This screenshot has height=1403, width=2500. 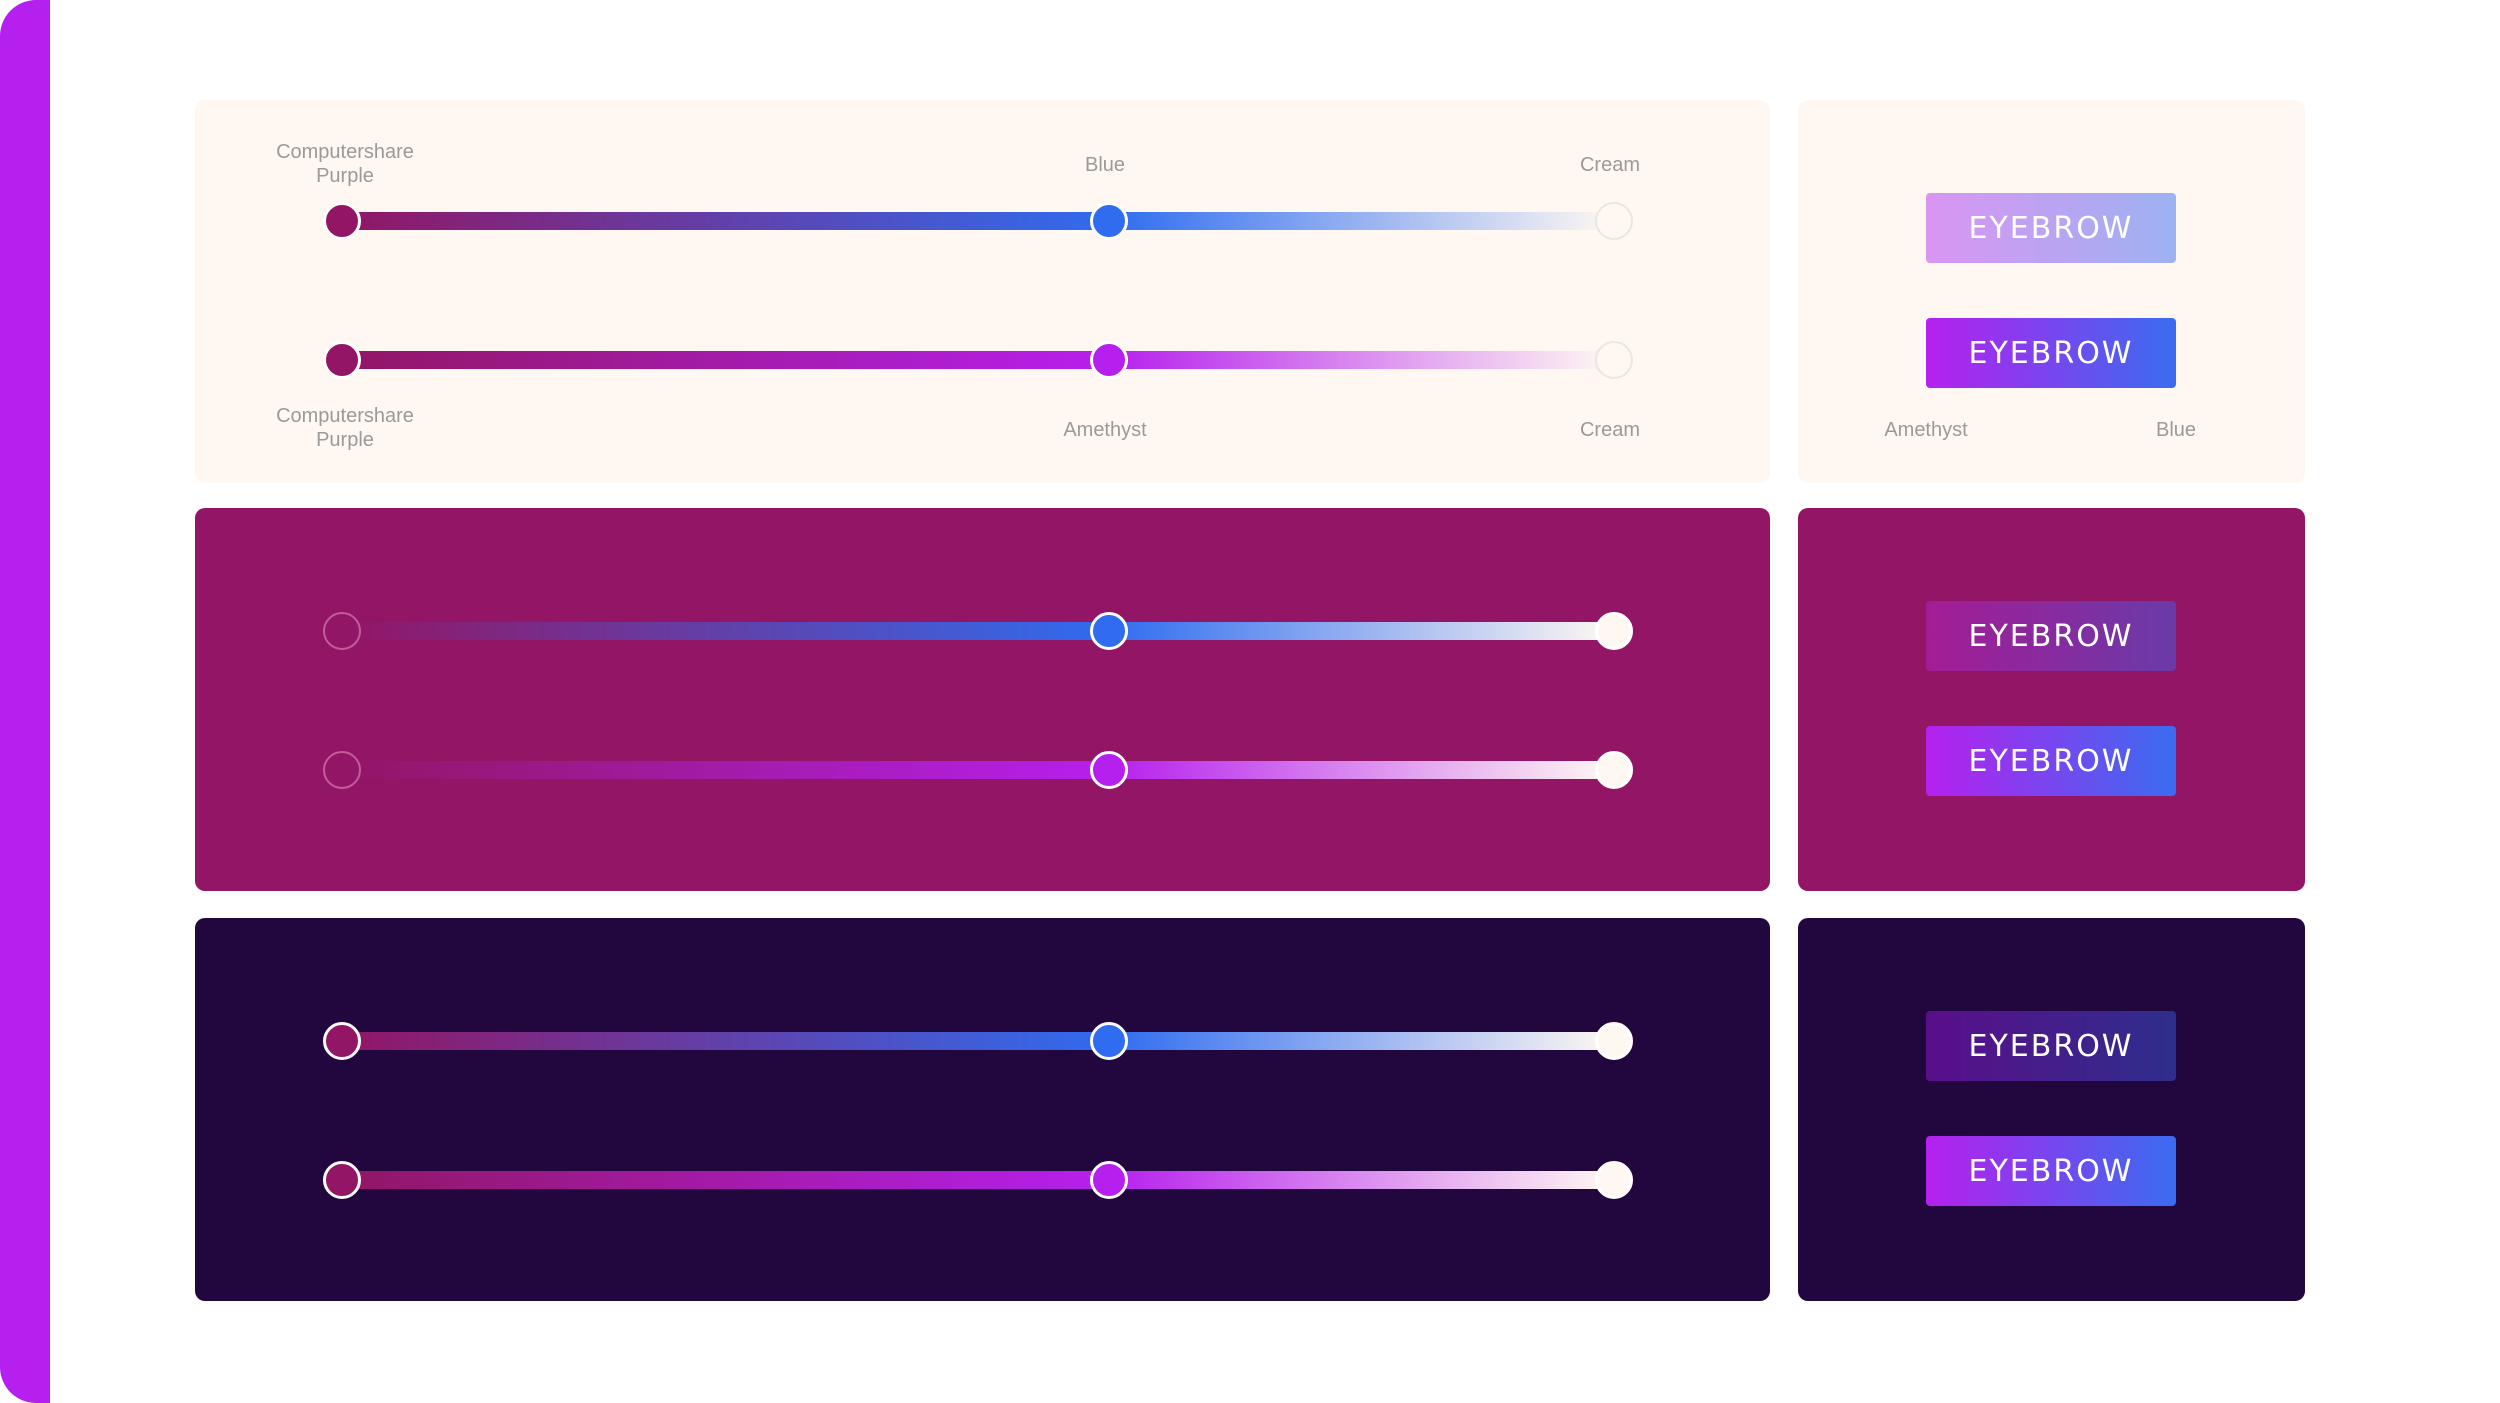 What do you see at coordinates (727, 221) in the screenshot?
I see `slider-blue-track` at bounding box center [727, 221].